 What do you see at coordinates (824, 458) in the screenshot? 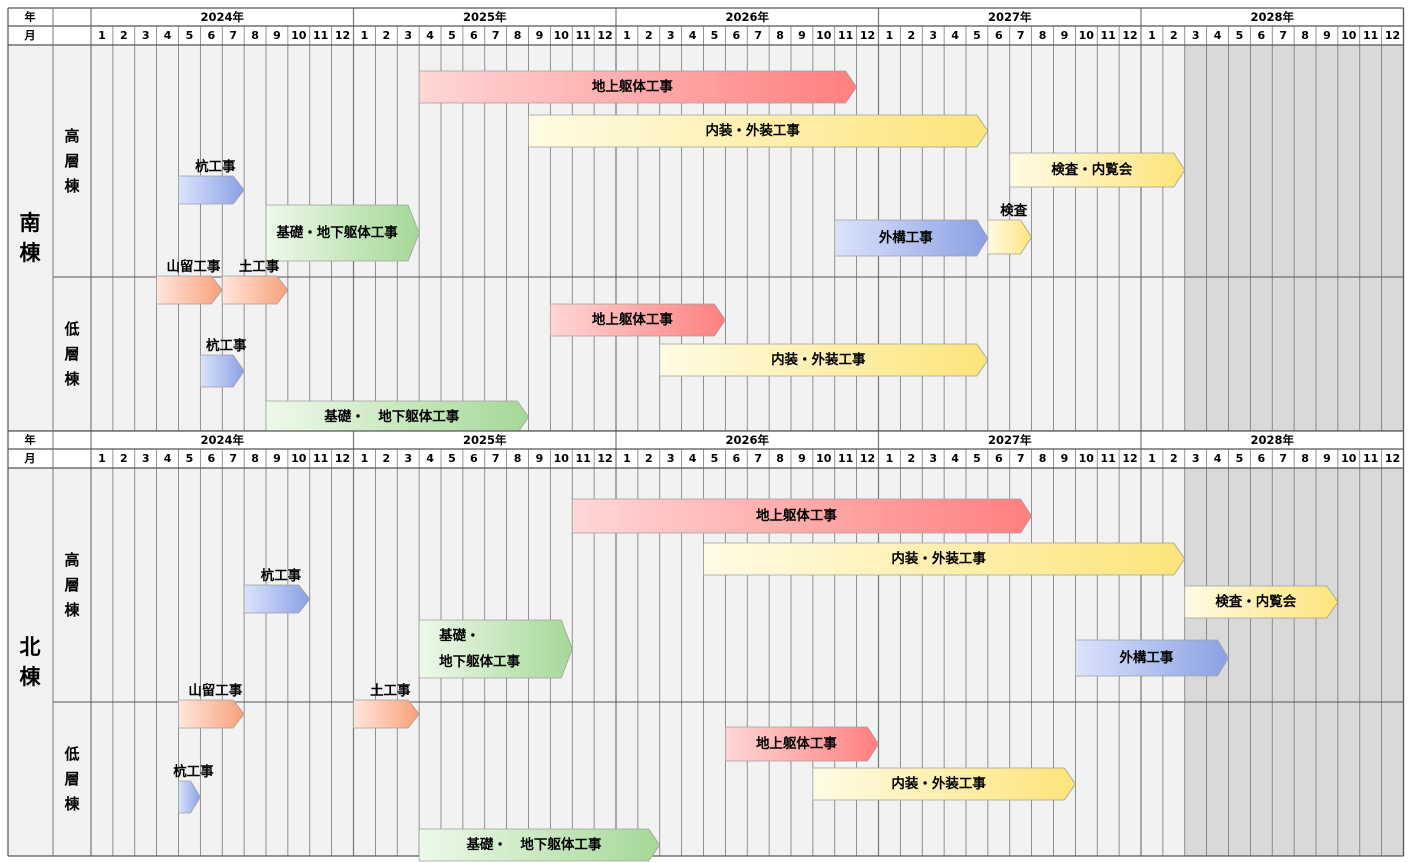
I see `month-label: 10` at bounding box center [824, 458].